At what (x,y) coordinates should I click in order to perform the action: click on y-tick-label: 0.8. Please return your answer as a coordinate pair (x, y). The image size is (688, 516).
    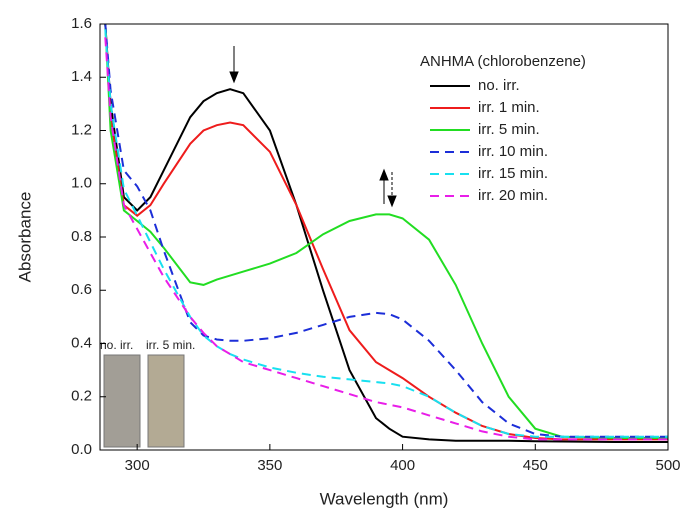
    Looking at the image, I should click on (81, 236).